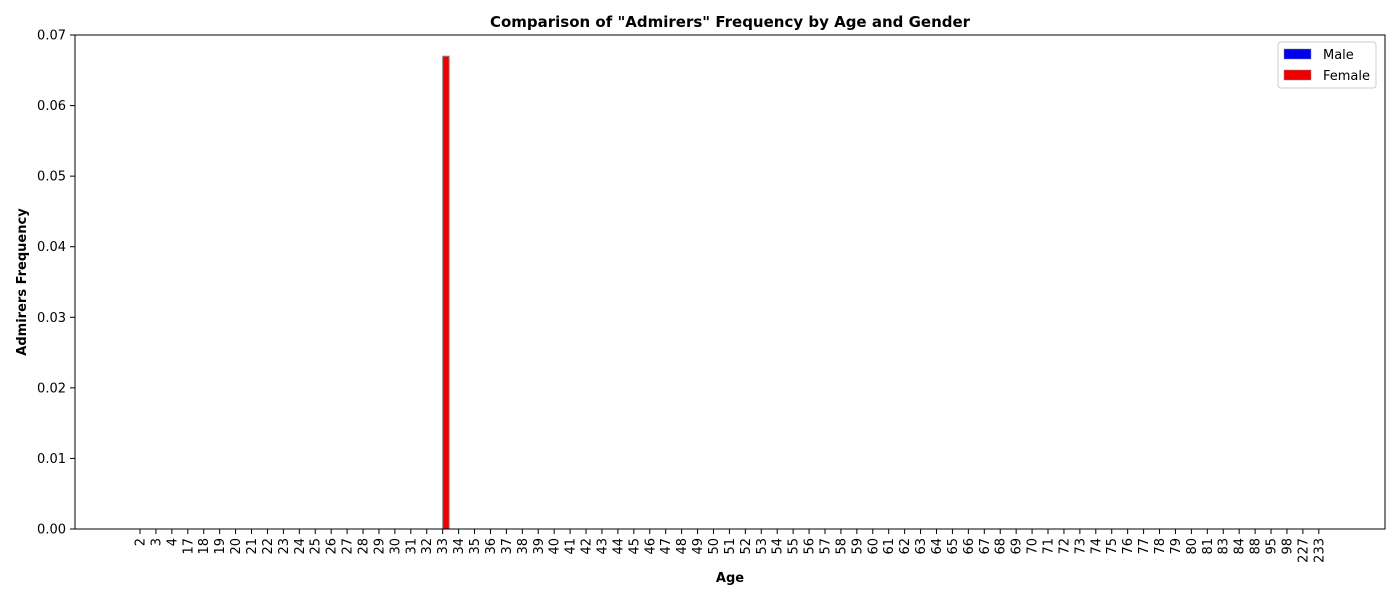  Describe the element at coordinates (459, 546) in the screenshot. I see `x-tick-label: 34` at that location.